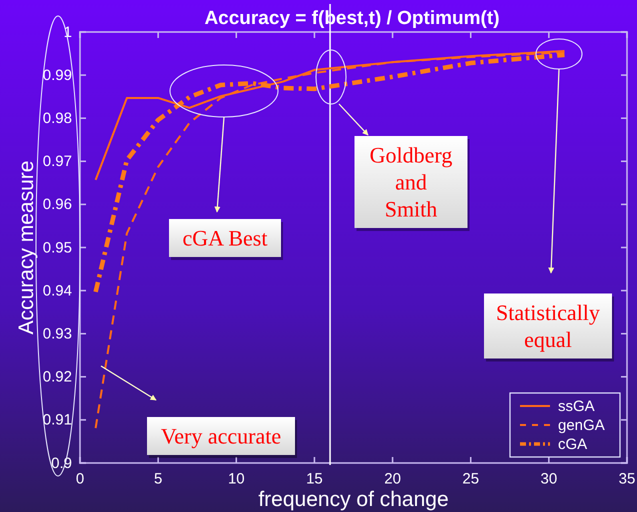 The width and height of the screenshot is (637, 512). What do you see at coordinates (225, 238) in the screenshot?
I see `annotation: cGA Best` at bounding box center [225, 238].